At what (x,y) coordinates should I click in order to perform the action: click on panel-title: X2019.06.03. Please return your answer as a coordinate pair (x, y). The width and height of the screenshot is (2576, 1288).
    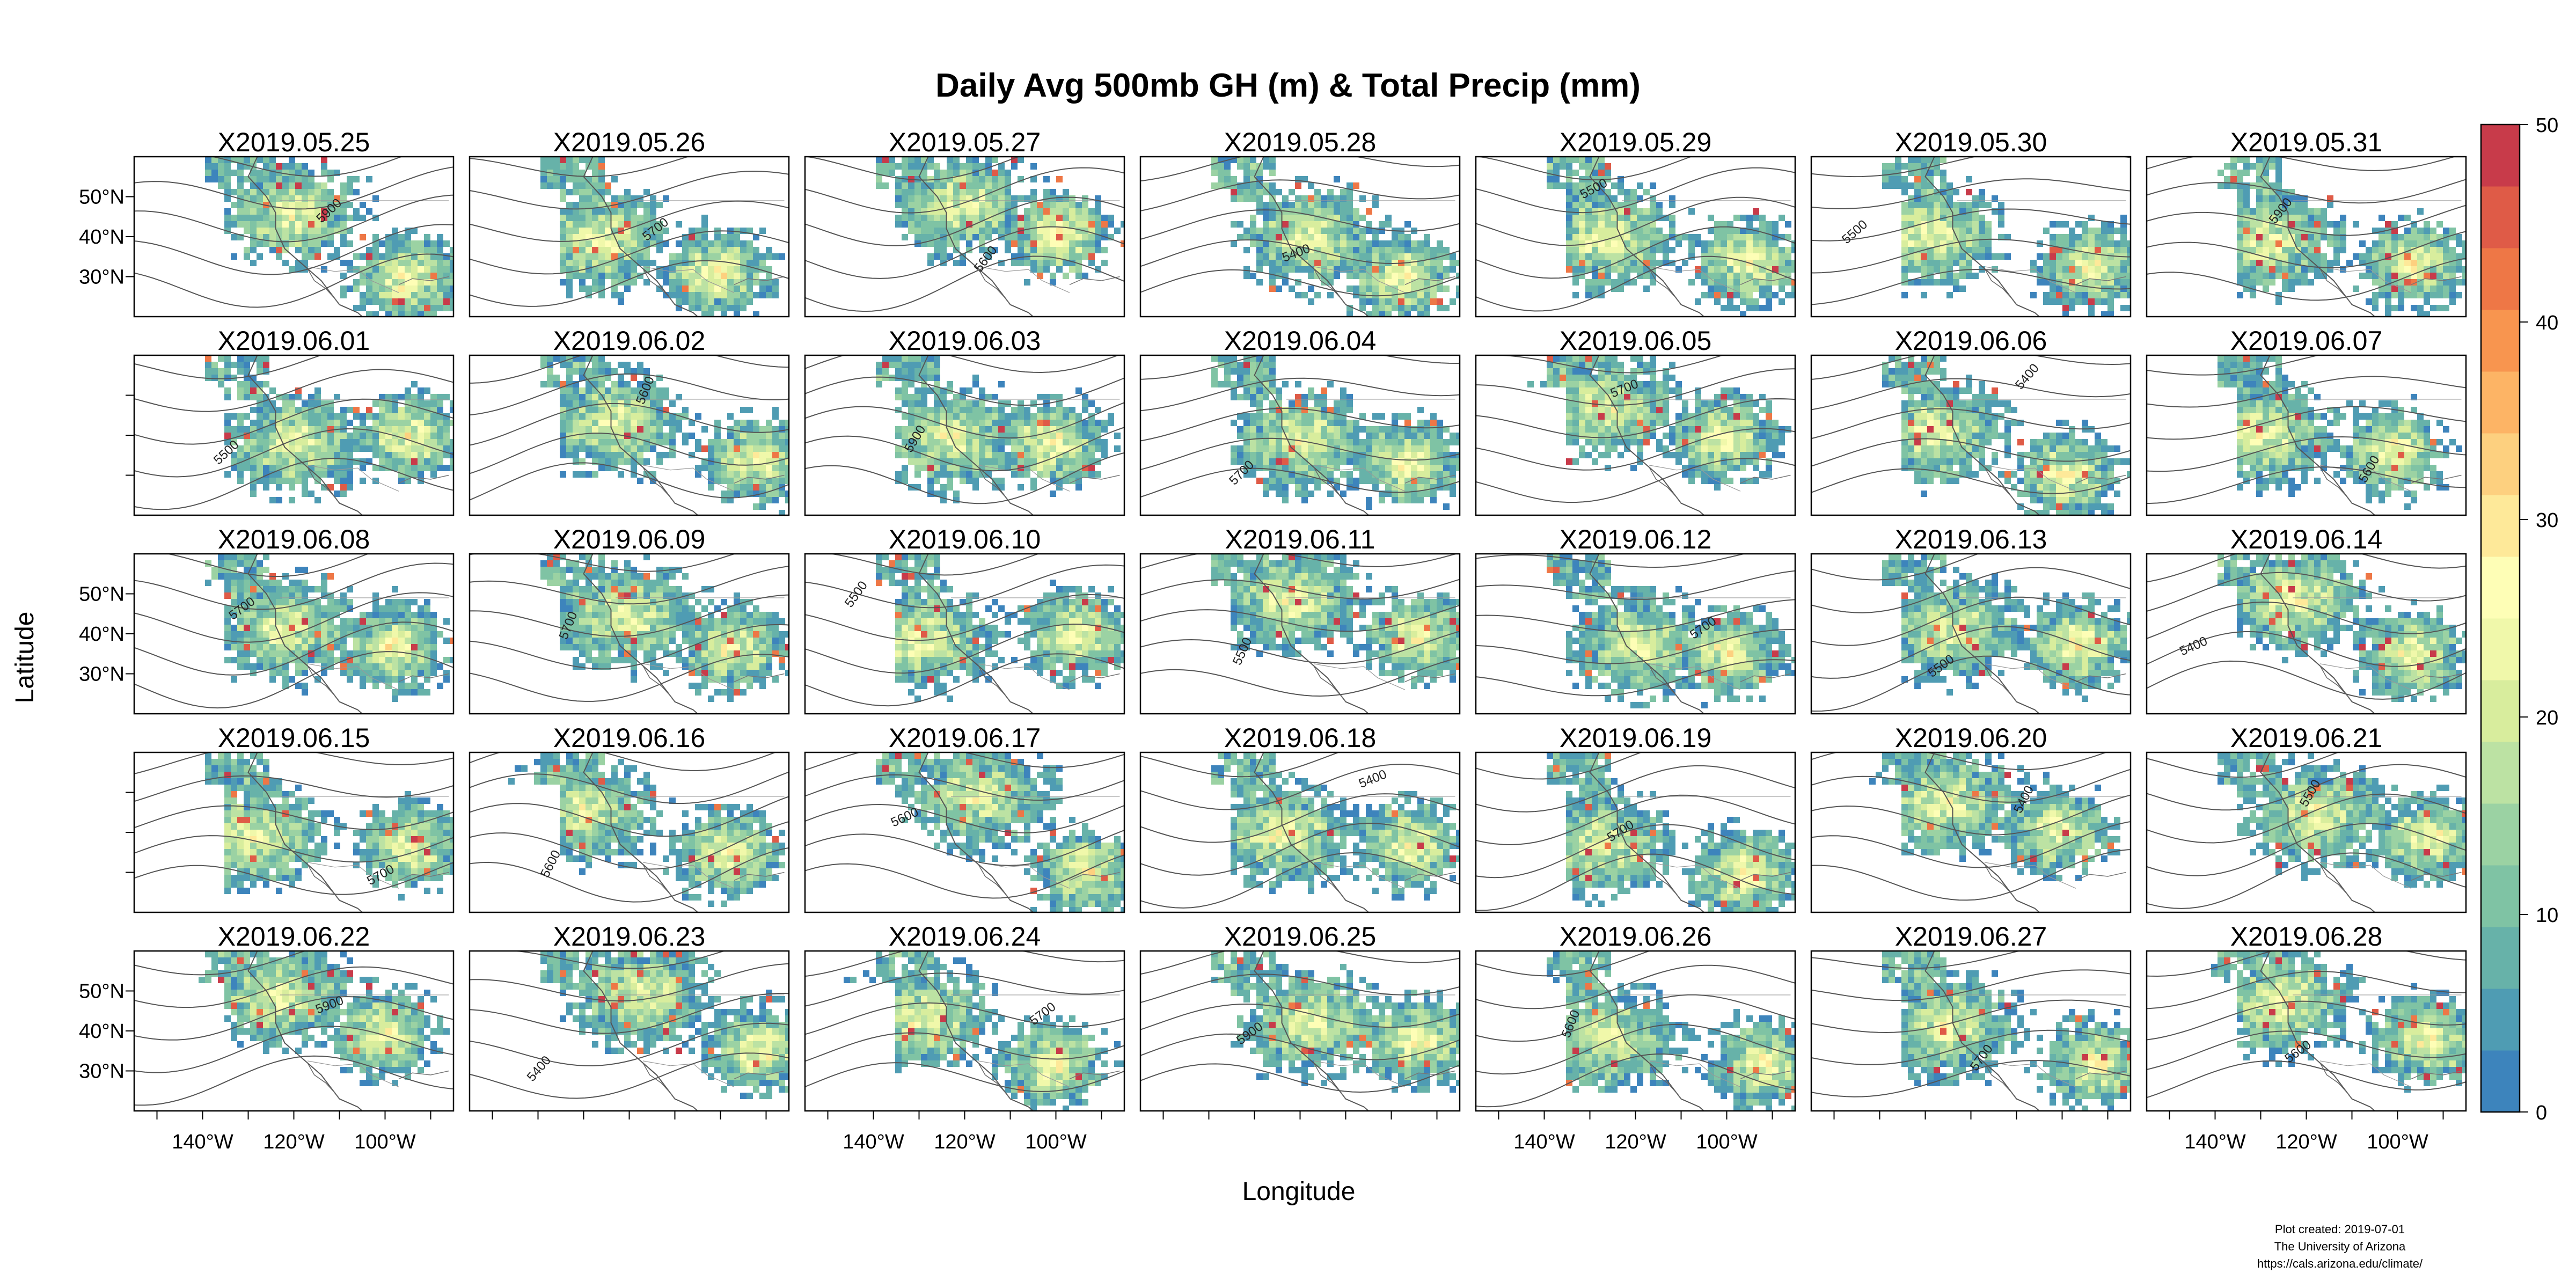
    Looking at the image, I should click on (965, 341).